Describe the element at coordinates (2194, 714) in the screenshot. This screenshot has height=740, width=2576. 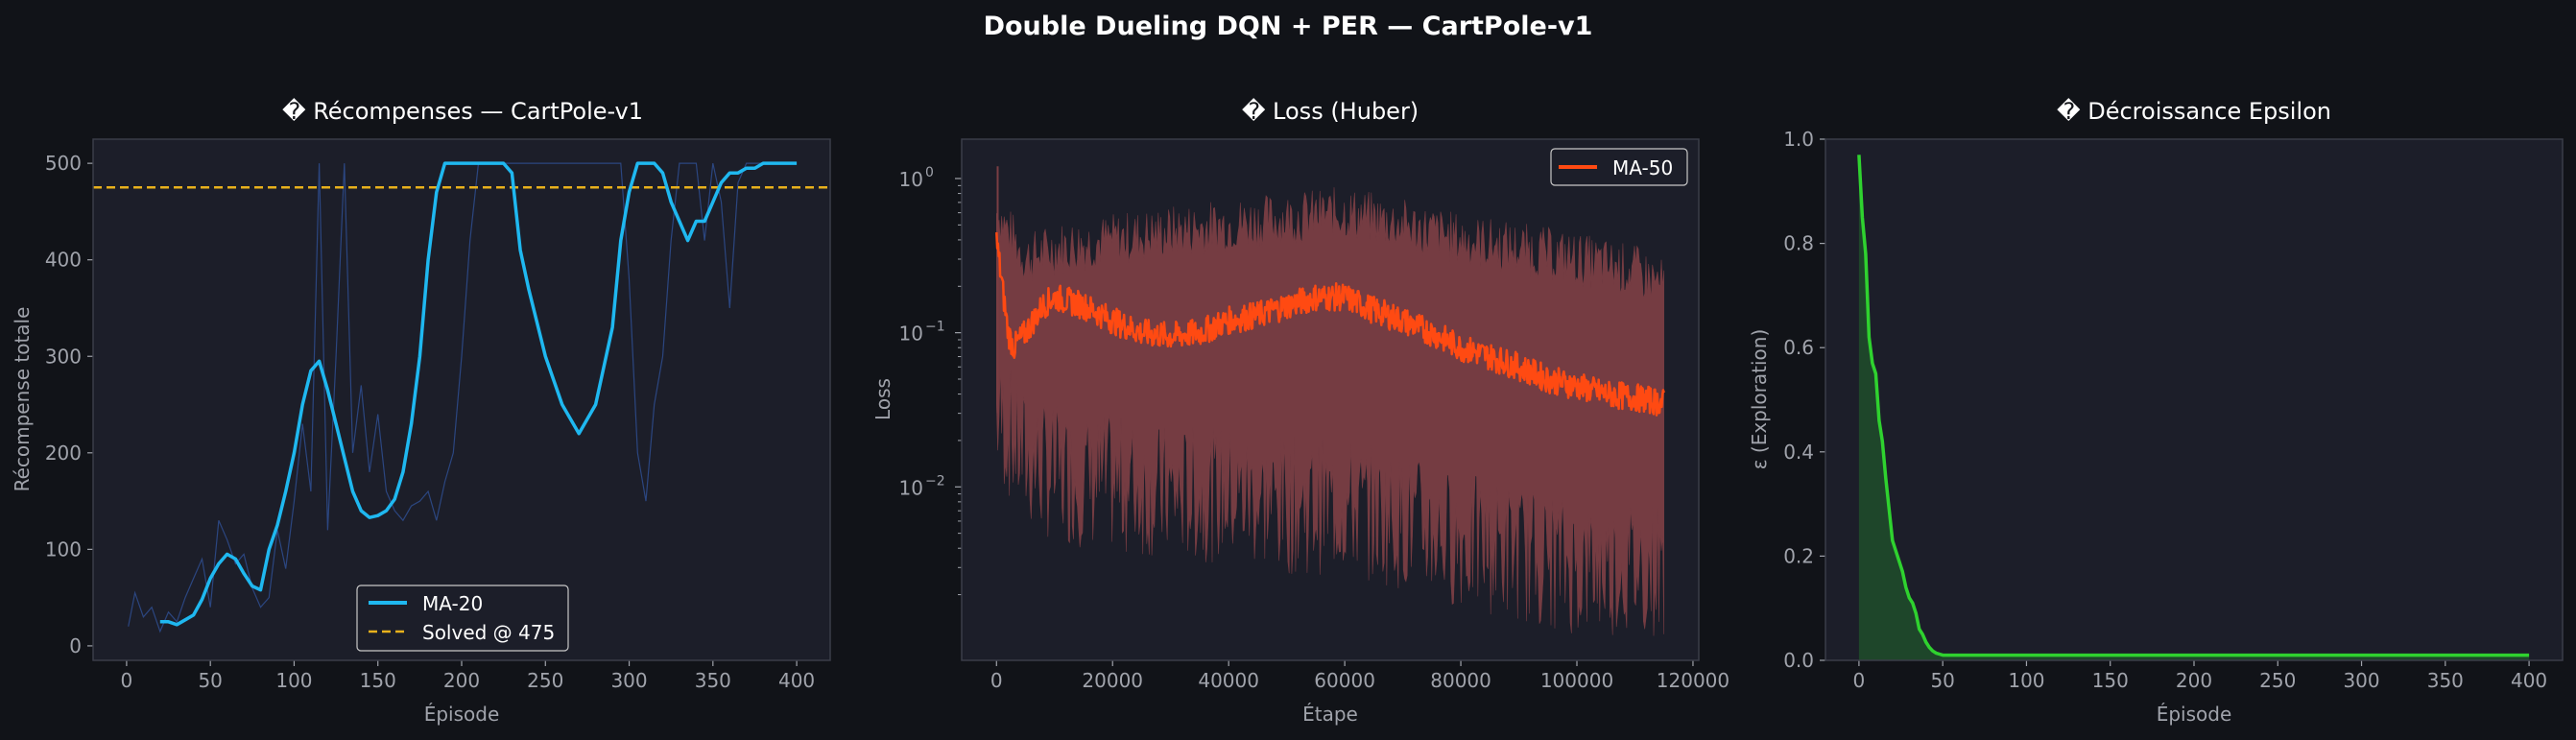
I see `epsilon-xlabel: Épisode` at that location.